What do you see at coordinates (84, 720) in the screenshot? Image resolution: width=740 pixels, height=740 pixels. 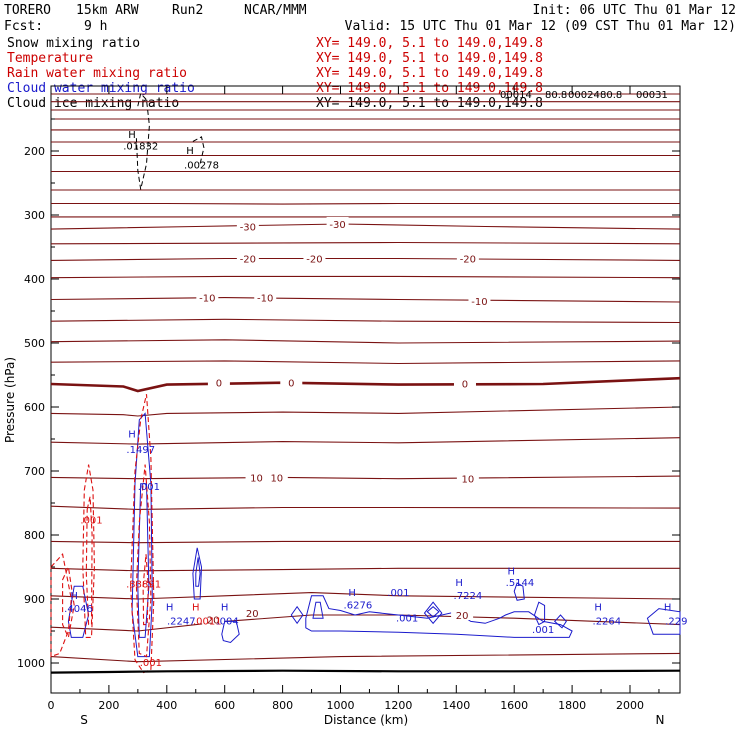 I see `south-label: S` at bounding box center [84, 720].